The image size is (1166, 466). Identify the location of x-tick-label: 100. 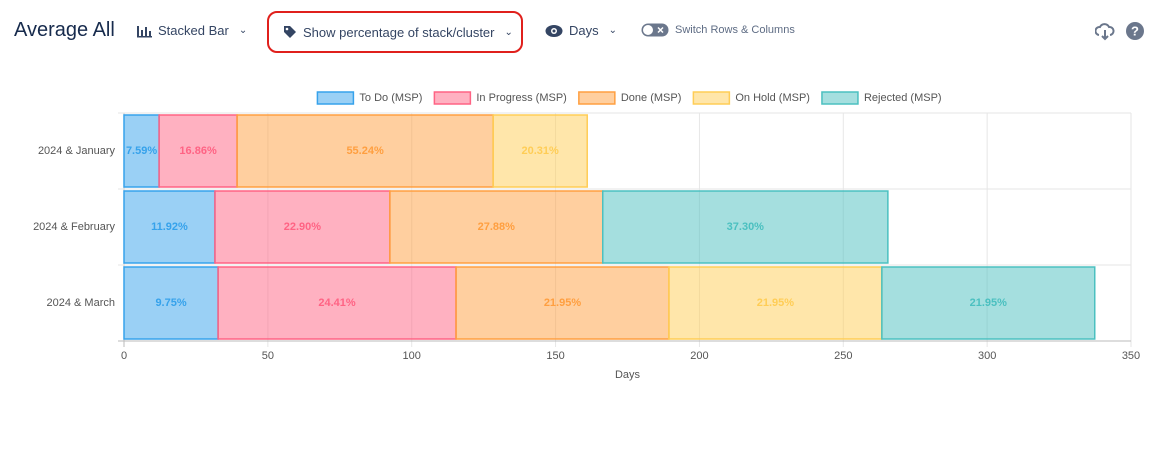
(412, 356).